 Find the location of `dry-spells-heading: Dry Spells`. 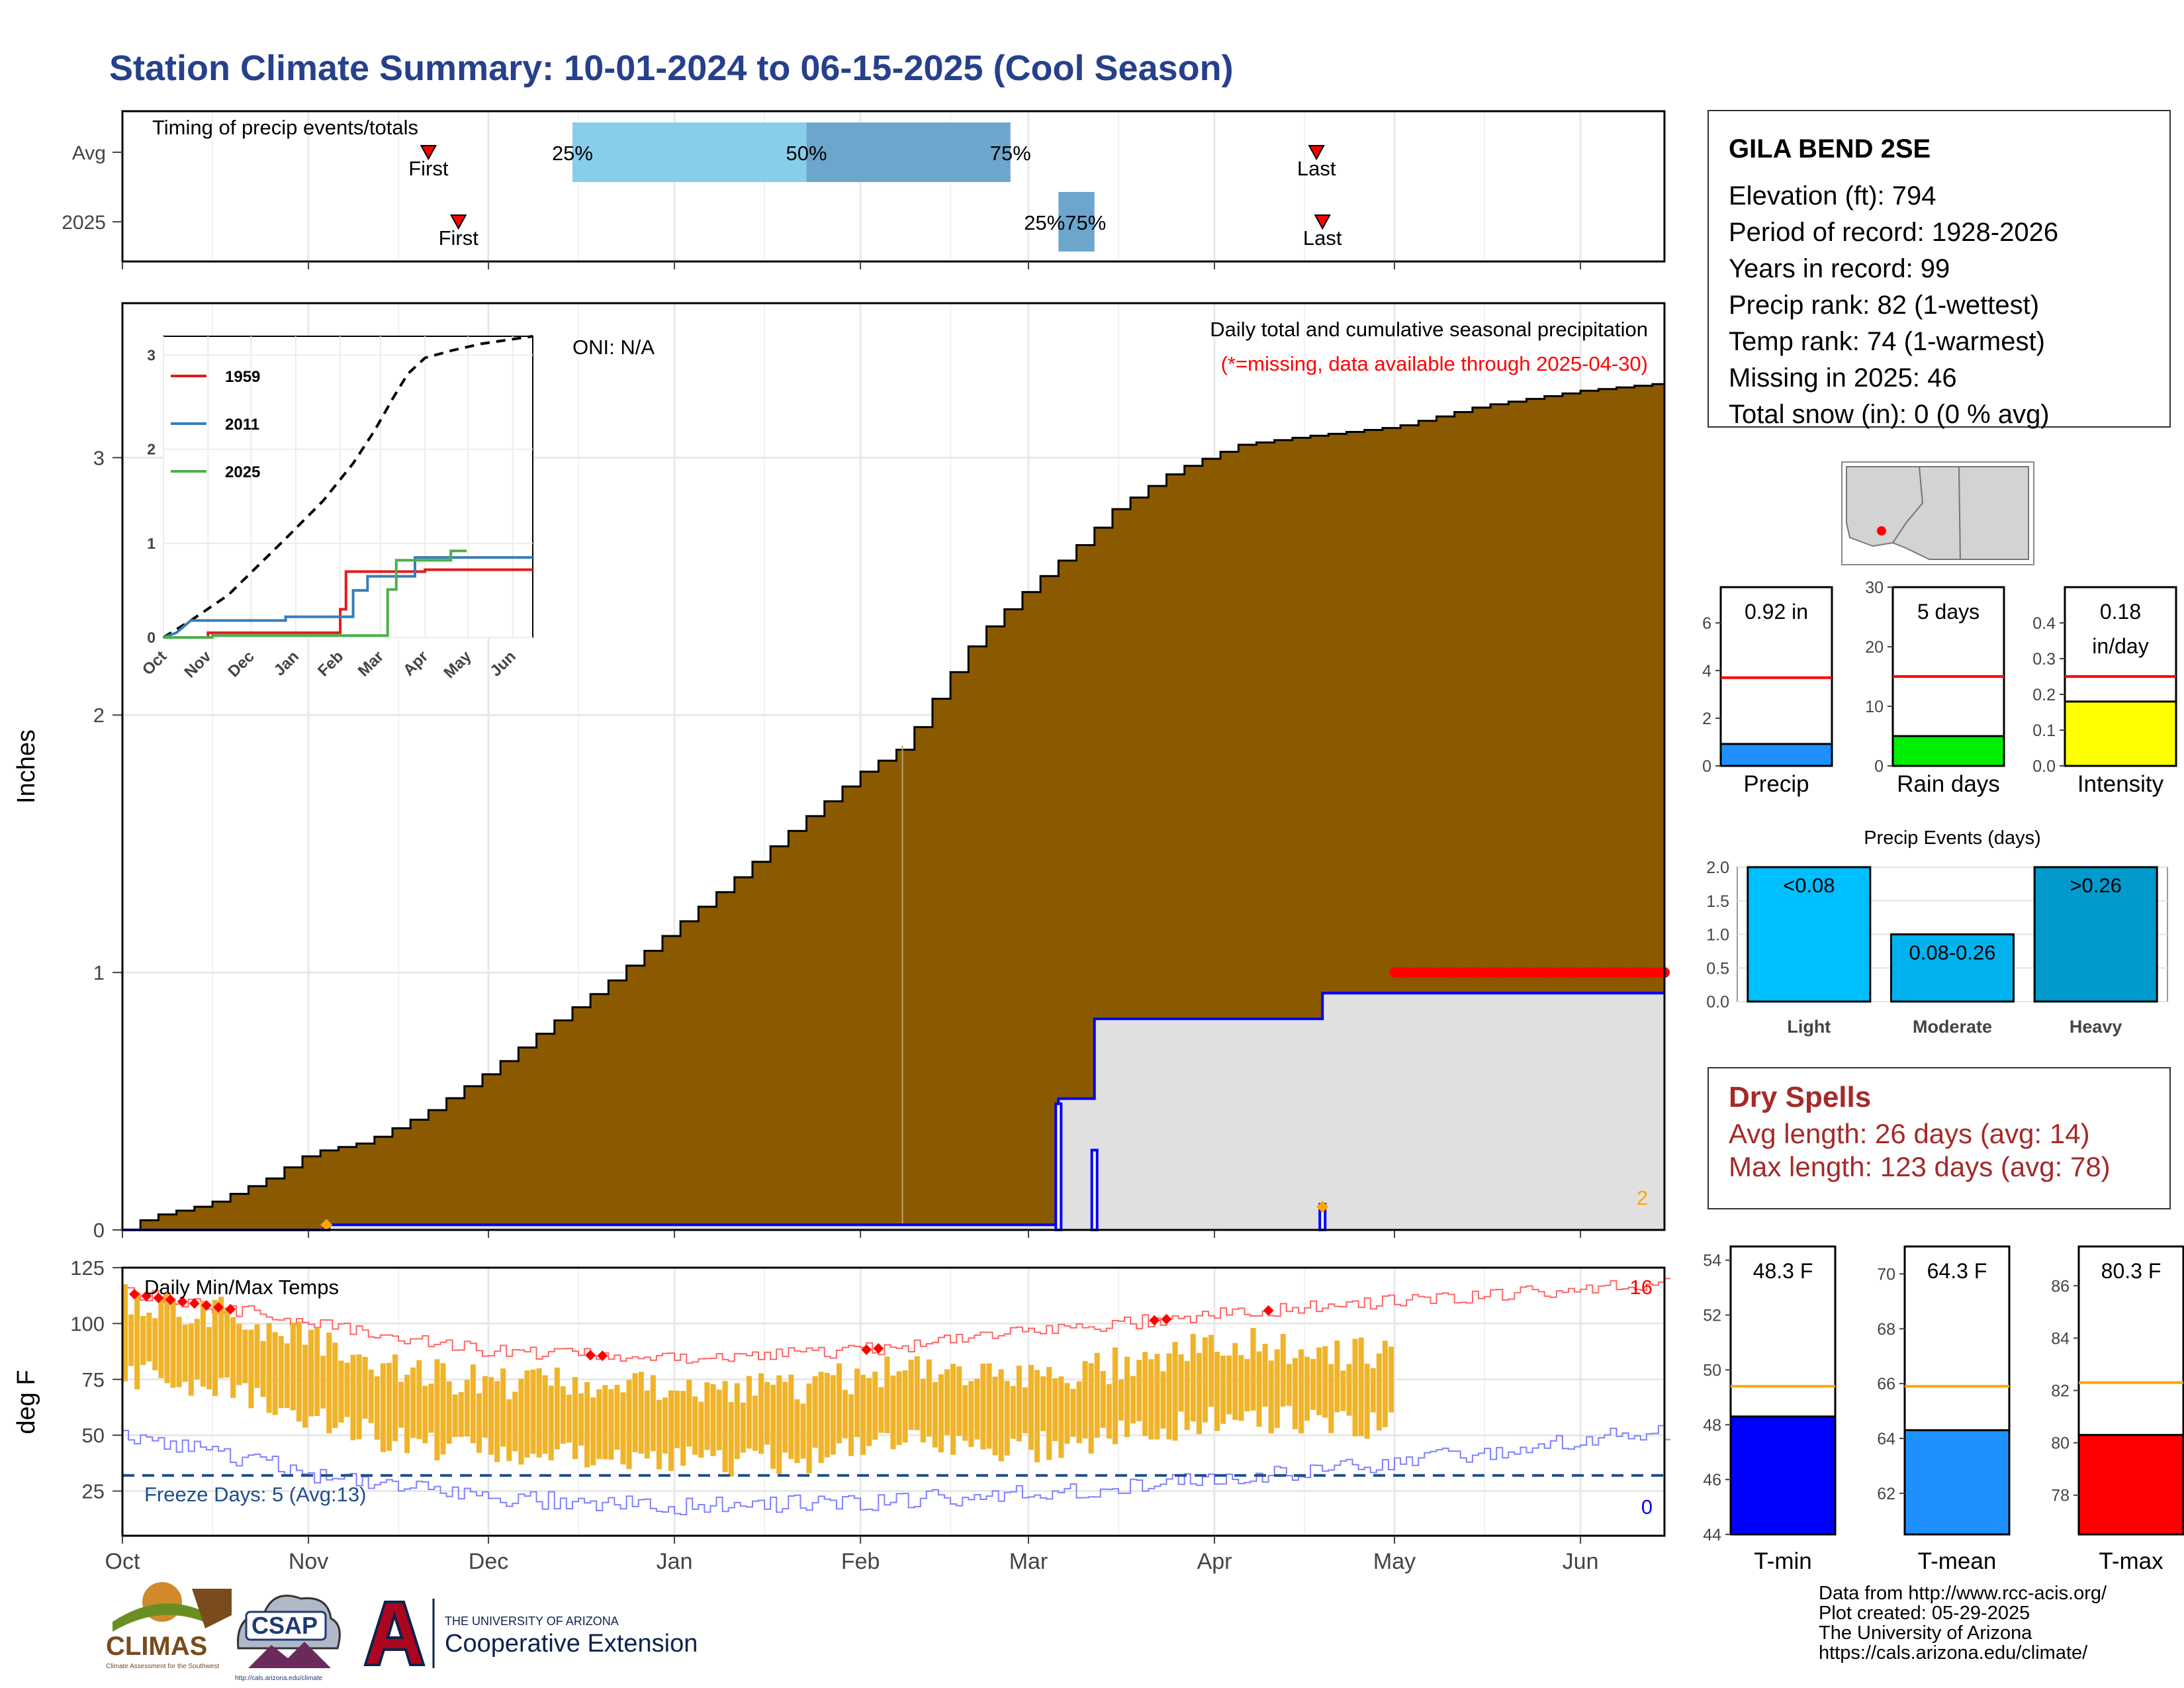

dry-spells-heading: Dry Spells is located at coordinates (1800, 1097).